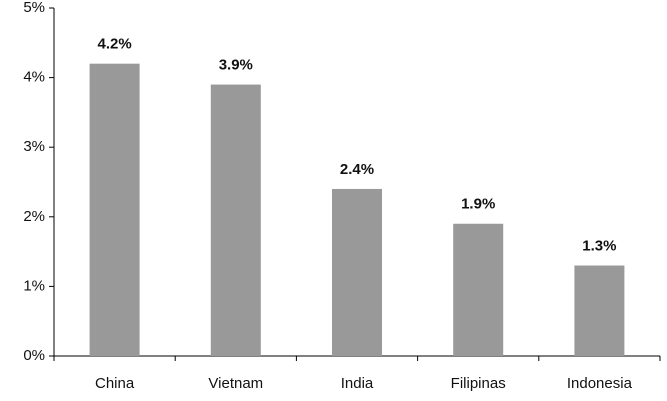  I want to click on x-tick-label: China, so click(115, 383).